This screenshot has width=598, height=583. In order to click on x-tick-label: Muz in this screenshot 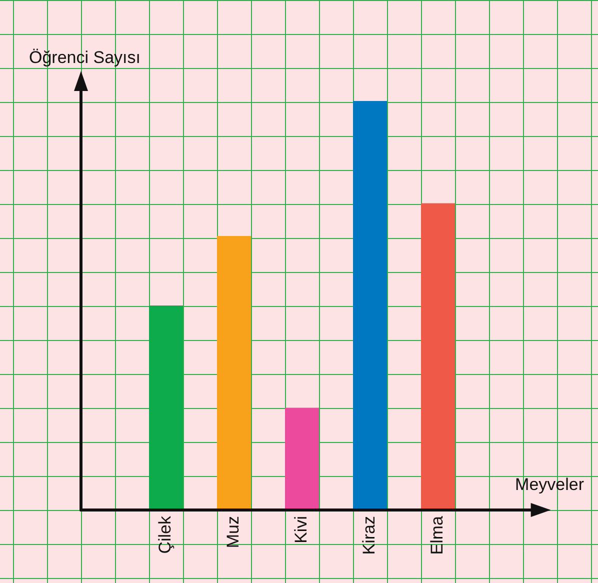, I will do `click(233, 532)`.